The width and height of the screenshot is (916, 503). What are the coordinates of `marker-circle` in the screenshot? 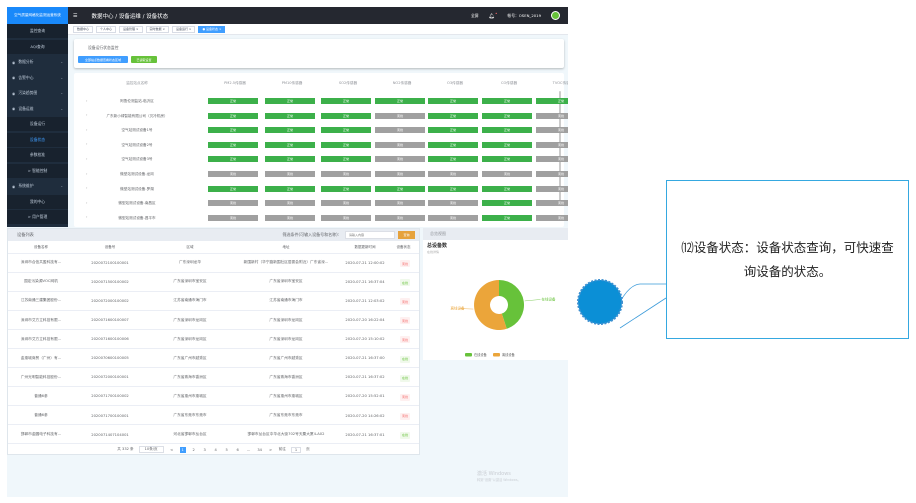 It's located at (600, 302).